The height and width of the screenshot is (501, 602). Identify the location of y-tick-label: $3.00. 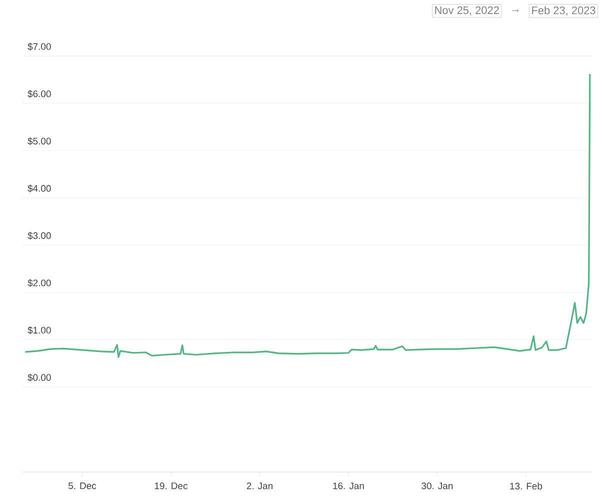
(39, 236).